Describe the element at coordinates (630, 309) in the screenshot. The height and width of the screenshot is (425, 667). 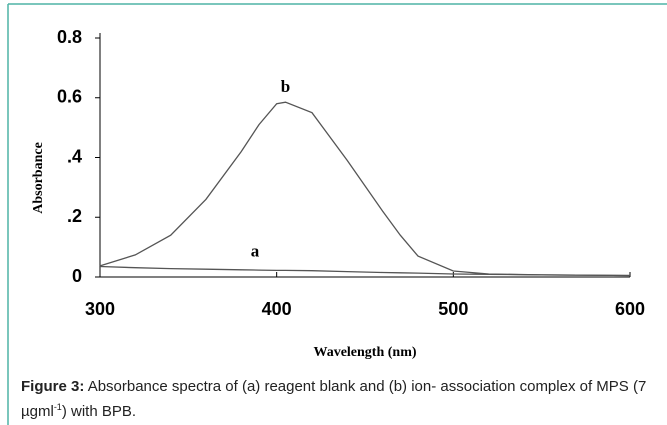
I see `x-tick-label: 600` at that location.